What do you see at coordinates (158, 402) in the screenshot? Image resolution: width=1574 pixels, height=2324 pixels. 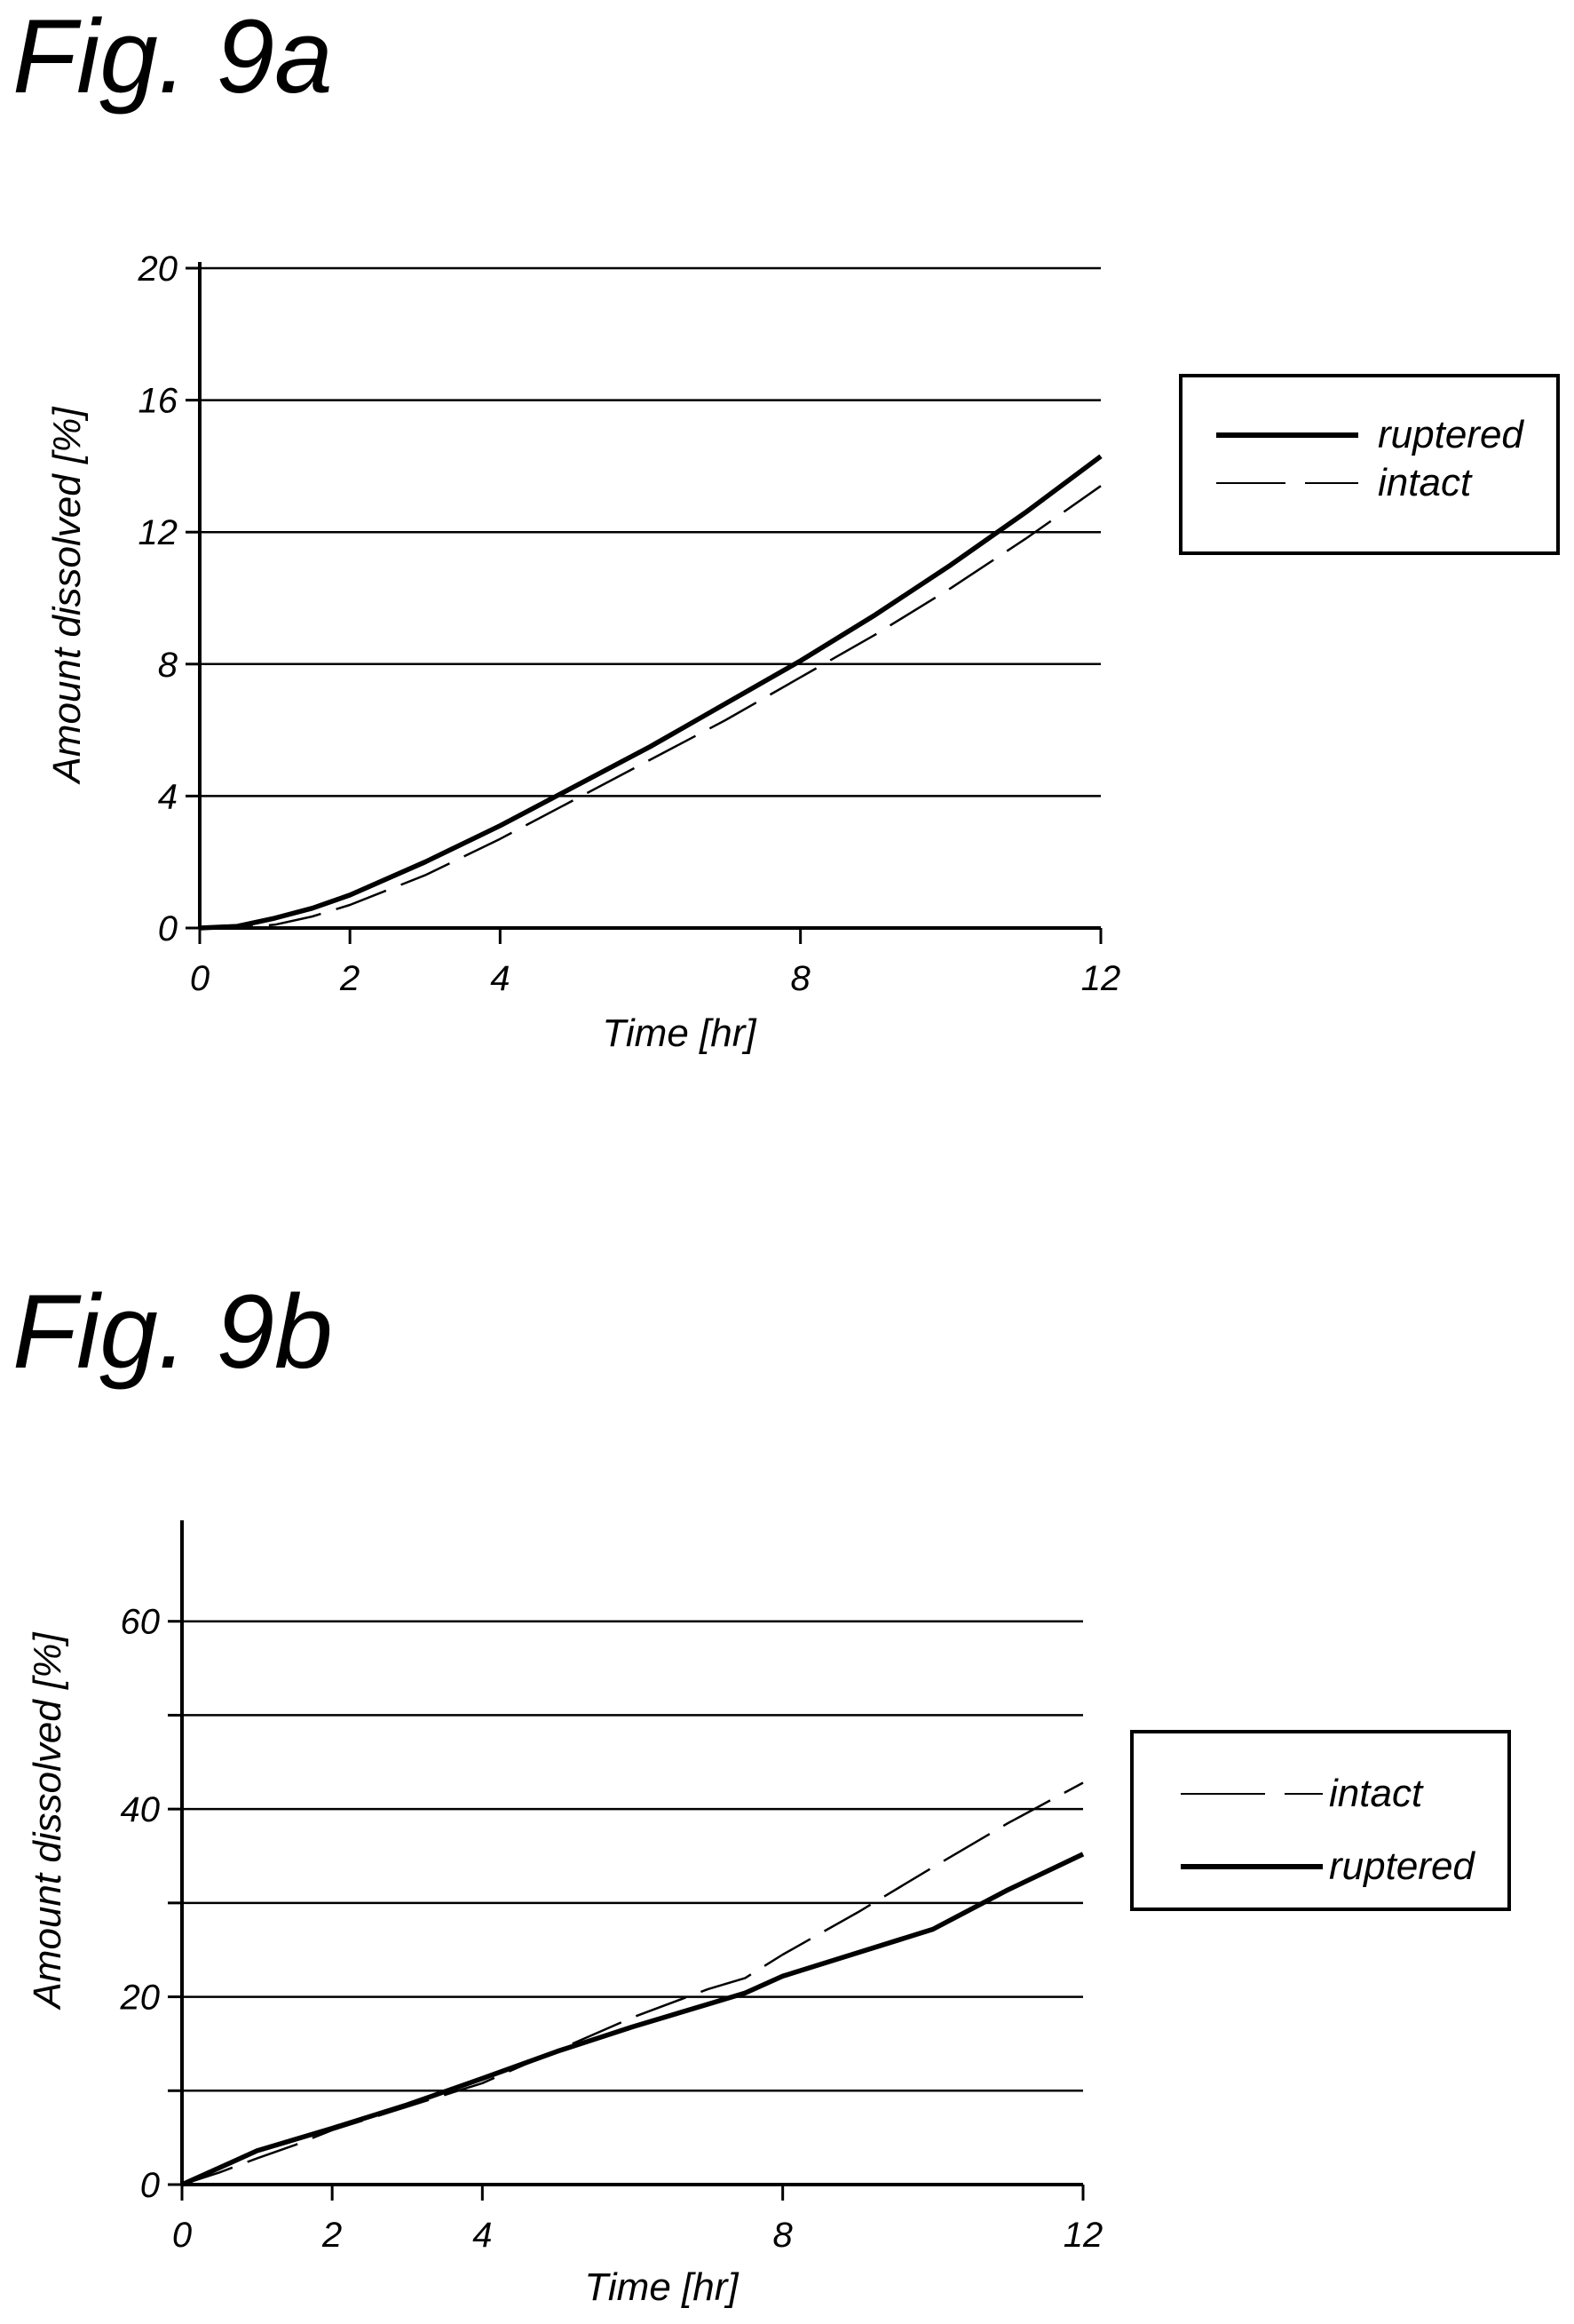 I see `y-tick-label: 16` at bounding box center [158, 402].